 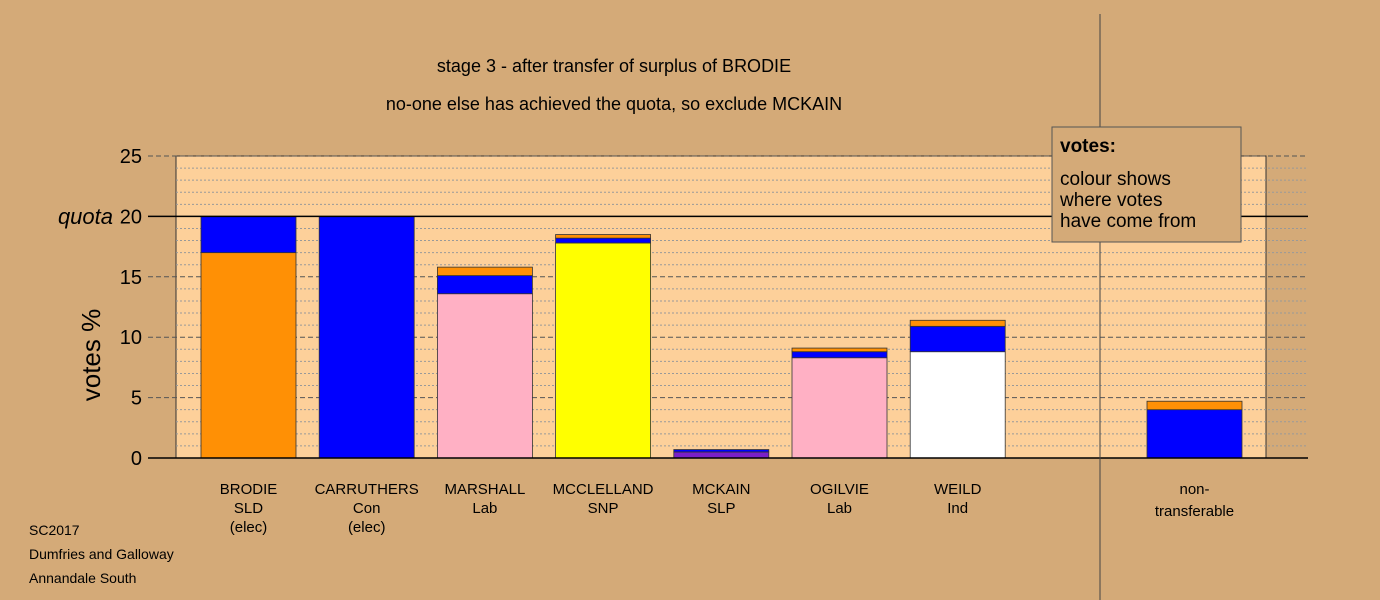 I want to click on candidate-party: SNP, so click(x=603, y=508).